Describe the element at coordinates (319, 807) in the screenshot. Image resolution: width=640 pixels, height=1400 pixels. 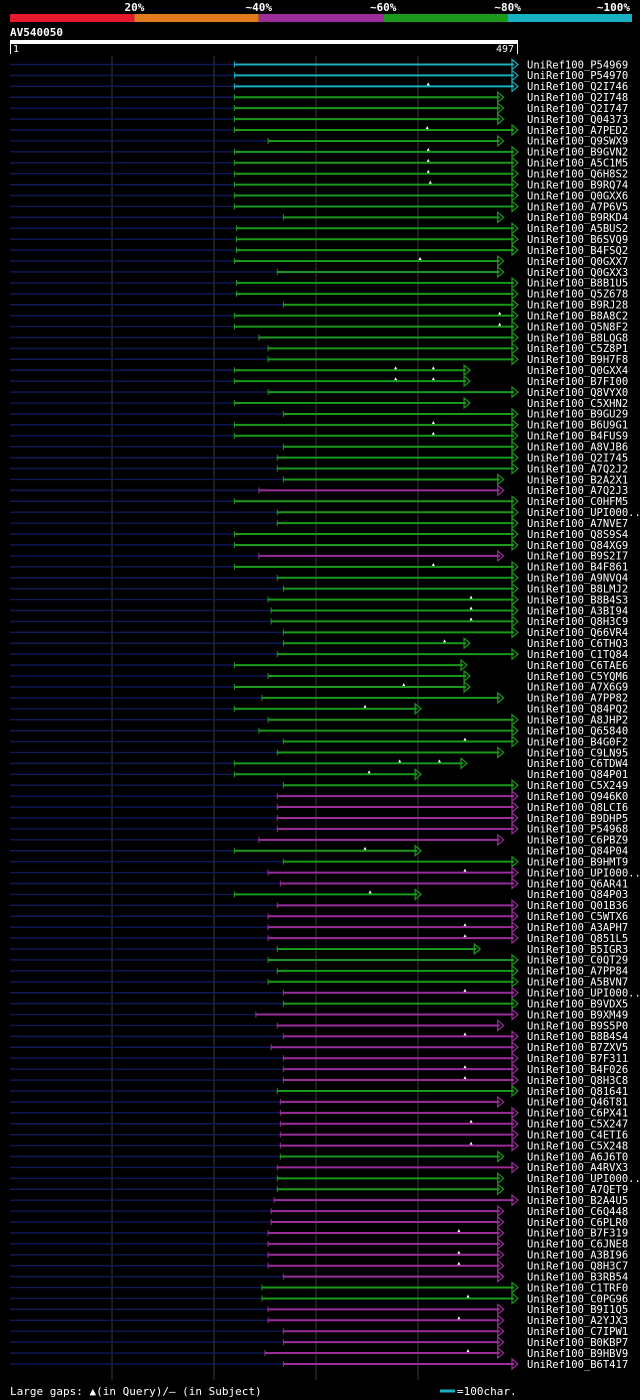
I see `hit-row: UniRef100_Q8LCI6` at that location.